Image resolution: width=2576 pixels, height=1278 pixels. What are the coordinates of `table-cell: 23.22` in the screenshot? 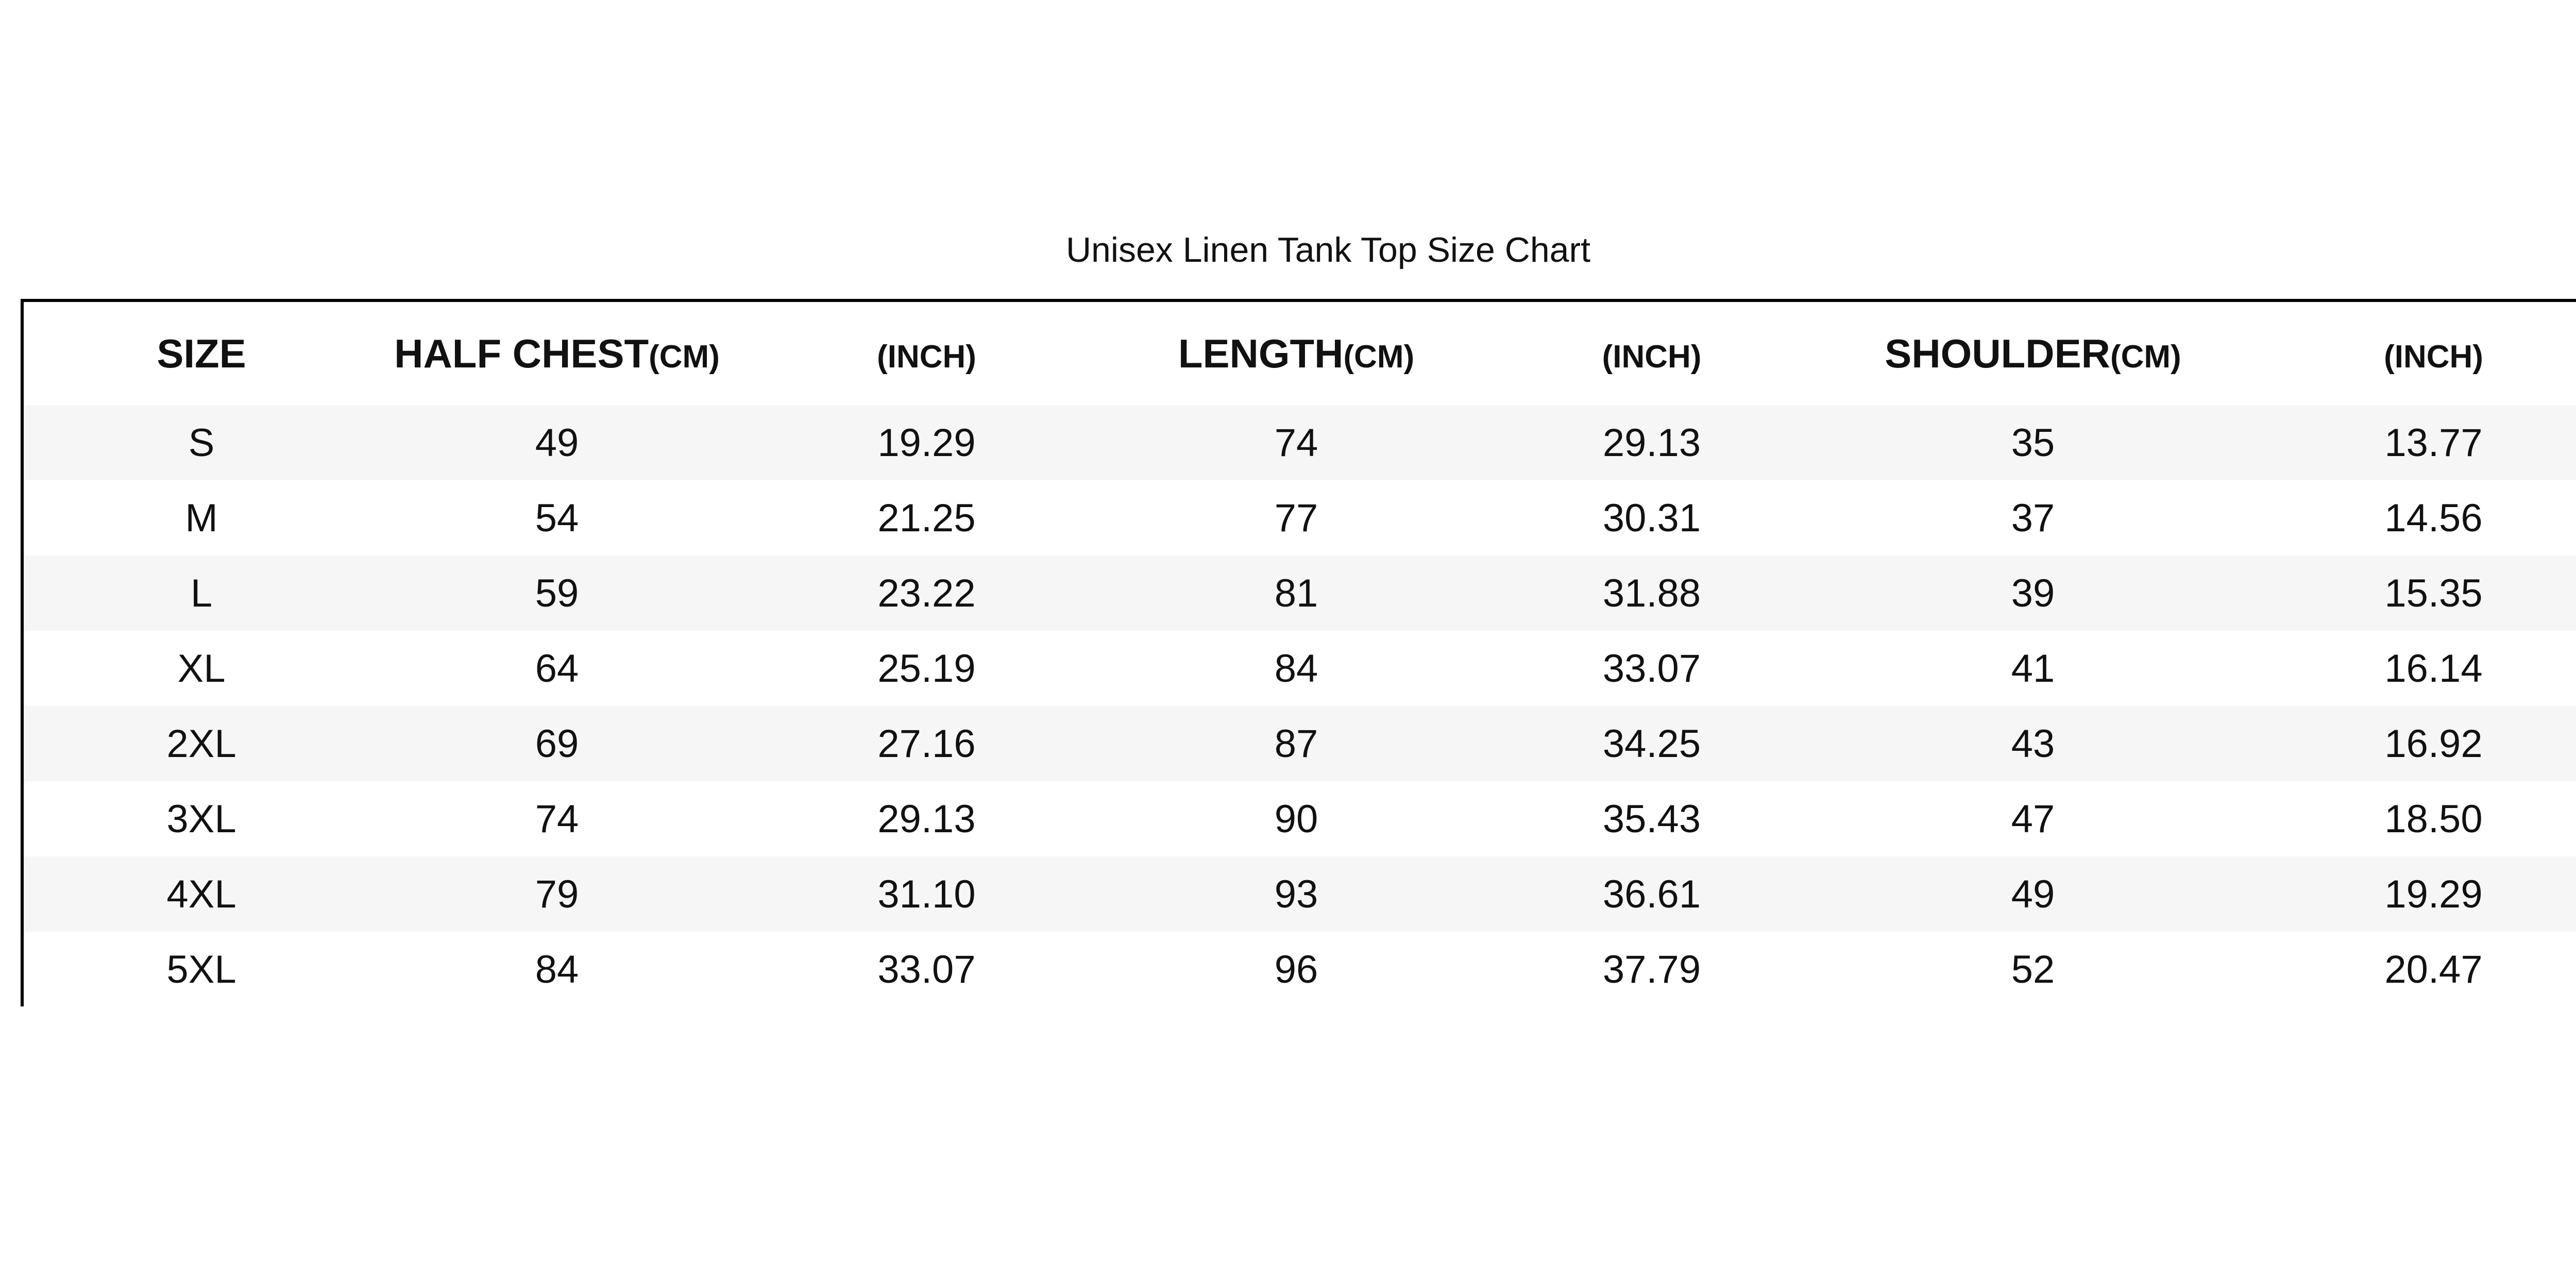 It's located at (927, 594).